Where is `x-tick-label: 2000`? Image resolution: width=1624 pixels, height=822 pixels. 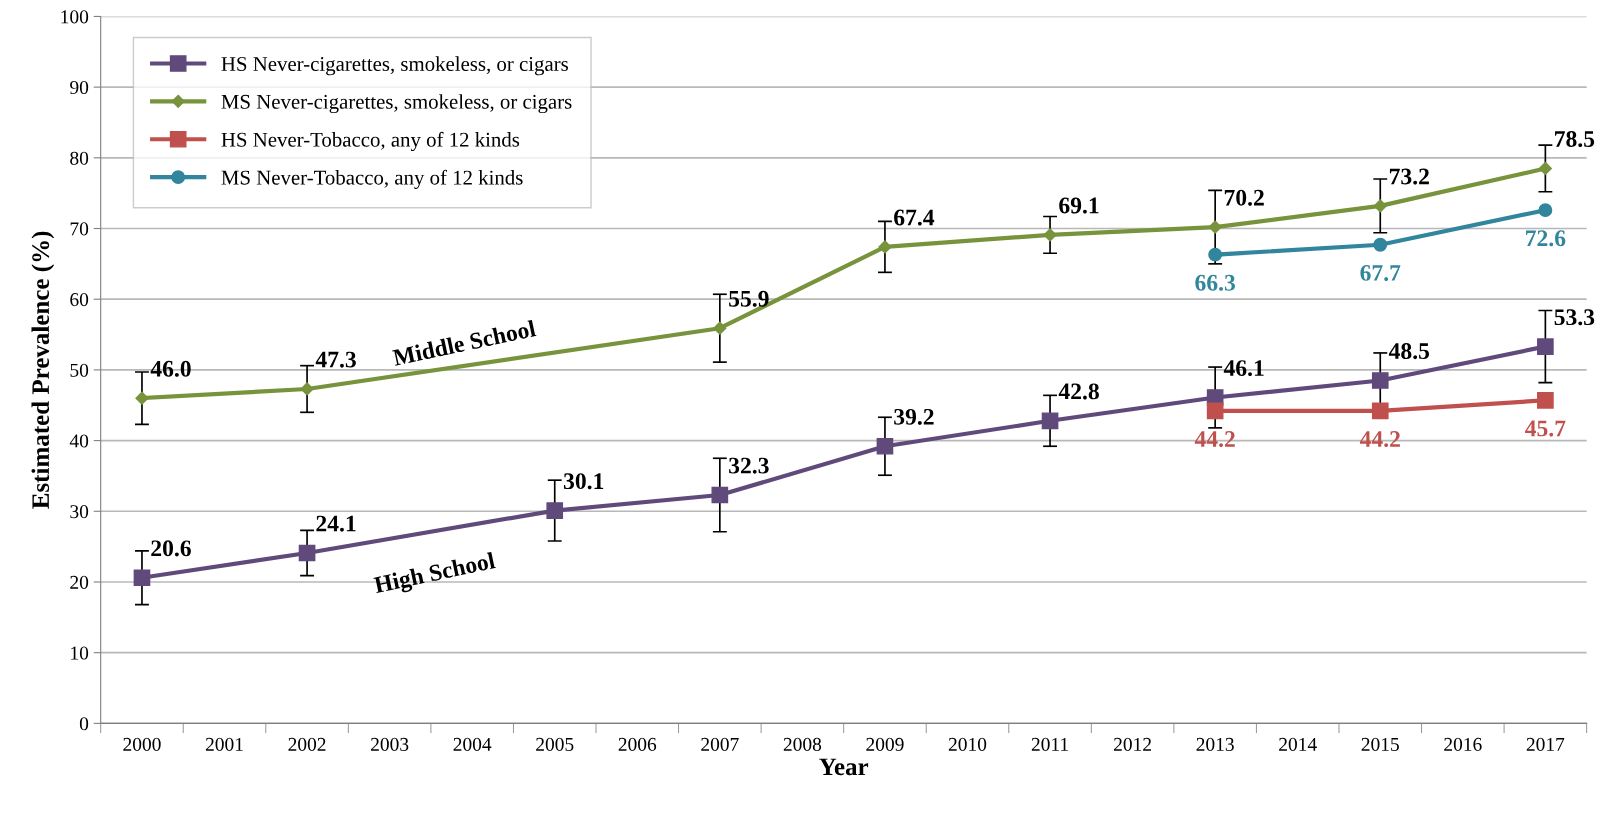 x-tick-label: 2000 is located at coordinates (142, 744).